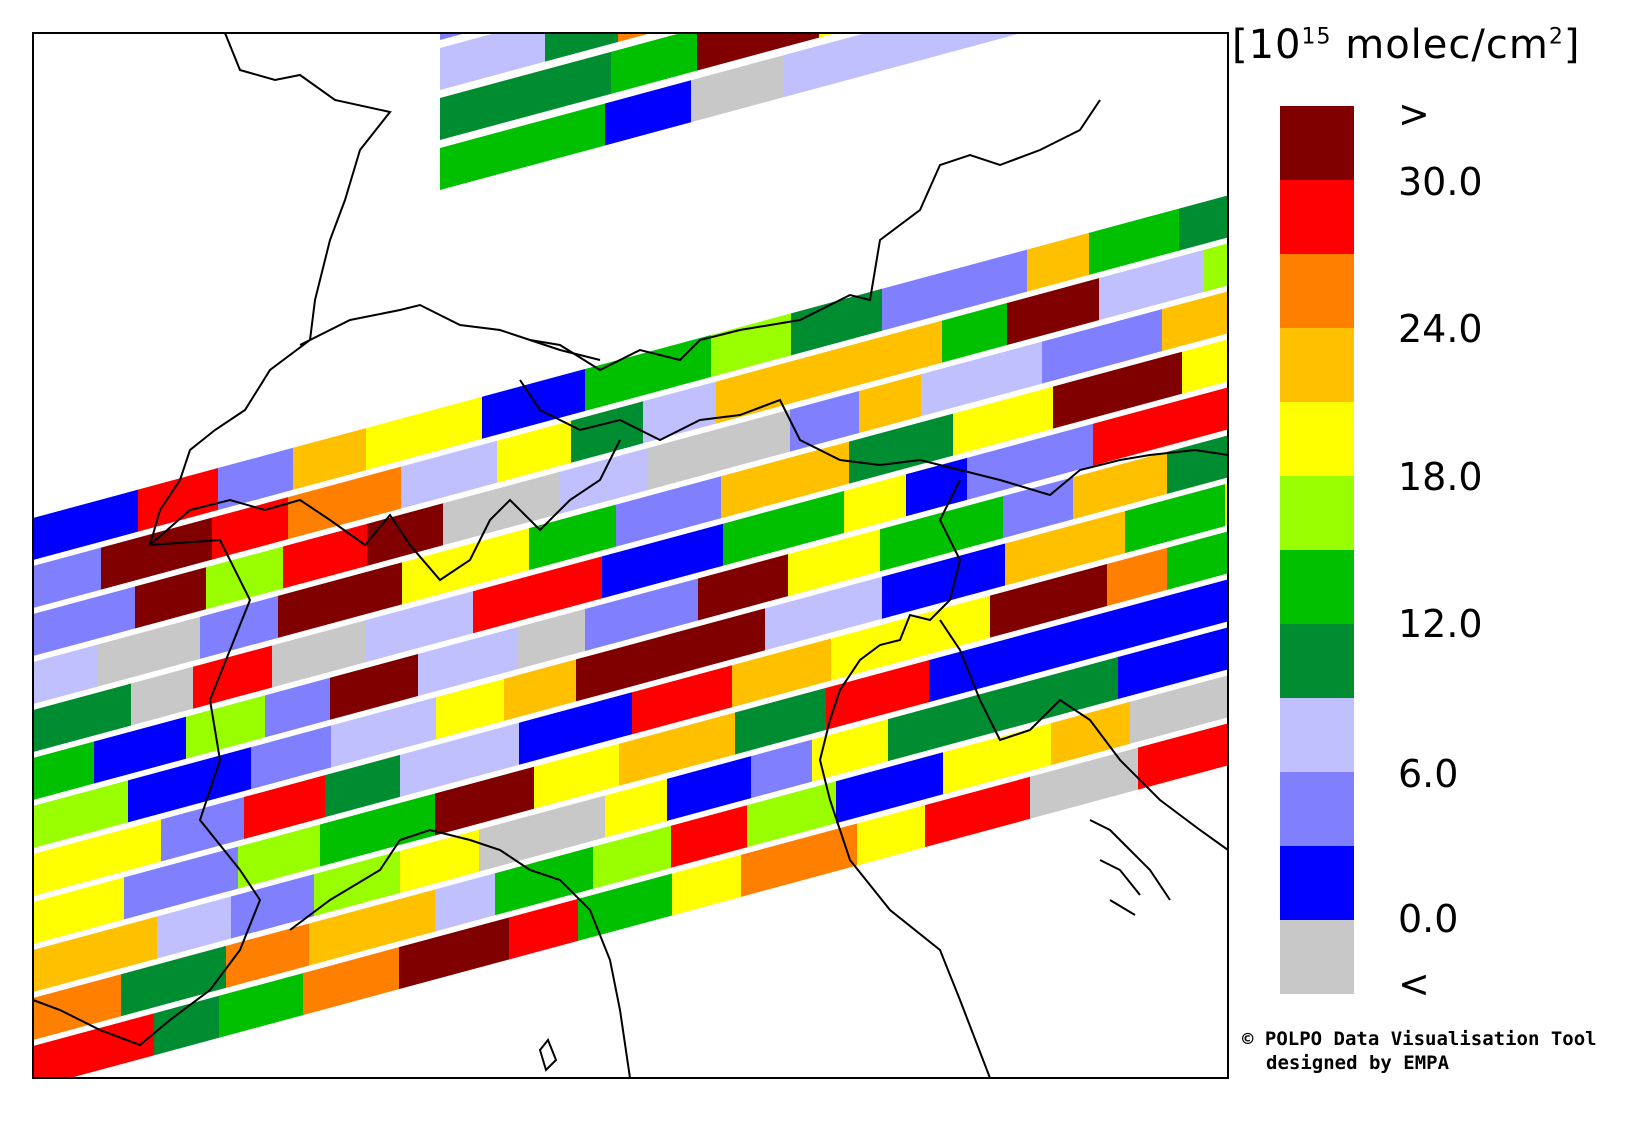  Describe the element at coordinates (815, 235) in the screenshot. I see `border-austria-north` at that location.